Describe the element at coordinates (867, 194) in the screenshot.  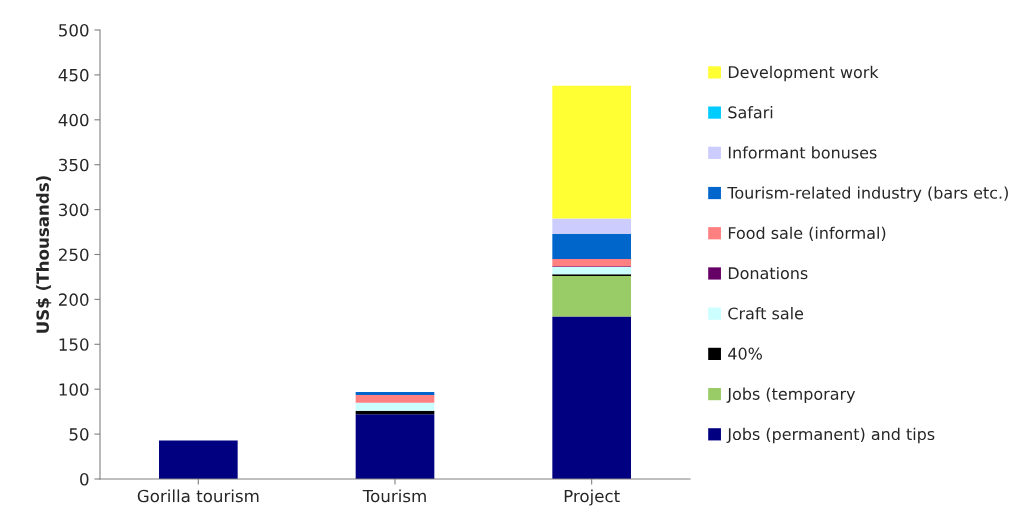
I see `legend-label: Tourism-related industry (bars etc.)` at that location.